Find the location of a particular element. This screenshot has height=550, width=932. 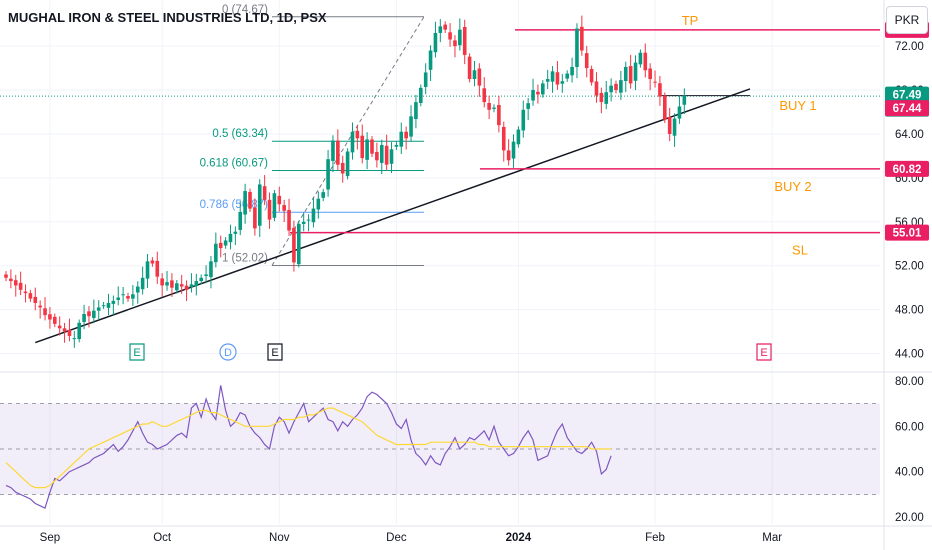

fib-level-label: 0.786 (56.87) is located at coordinates (234, 205).